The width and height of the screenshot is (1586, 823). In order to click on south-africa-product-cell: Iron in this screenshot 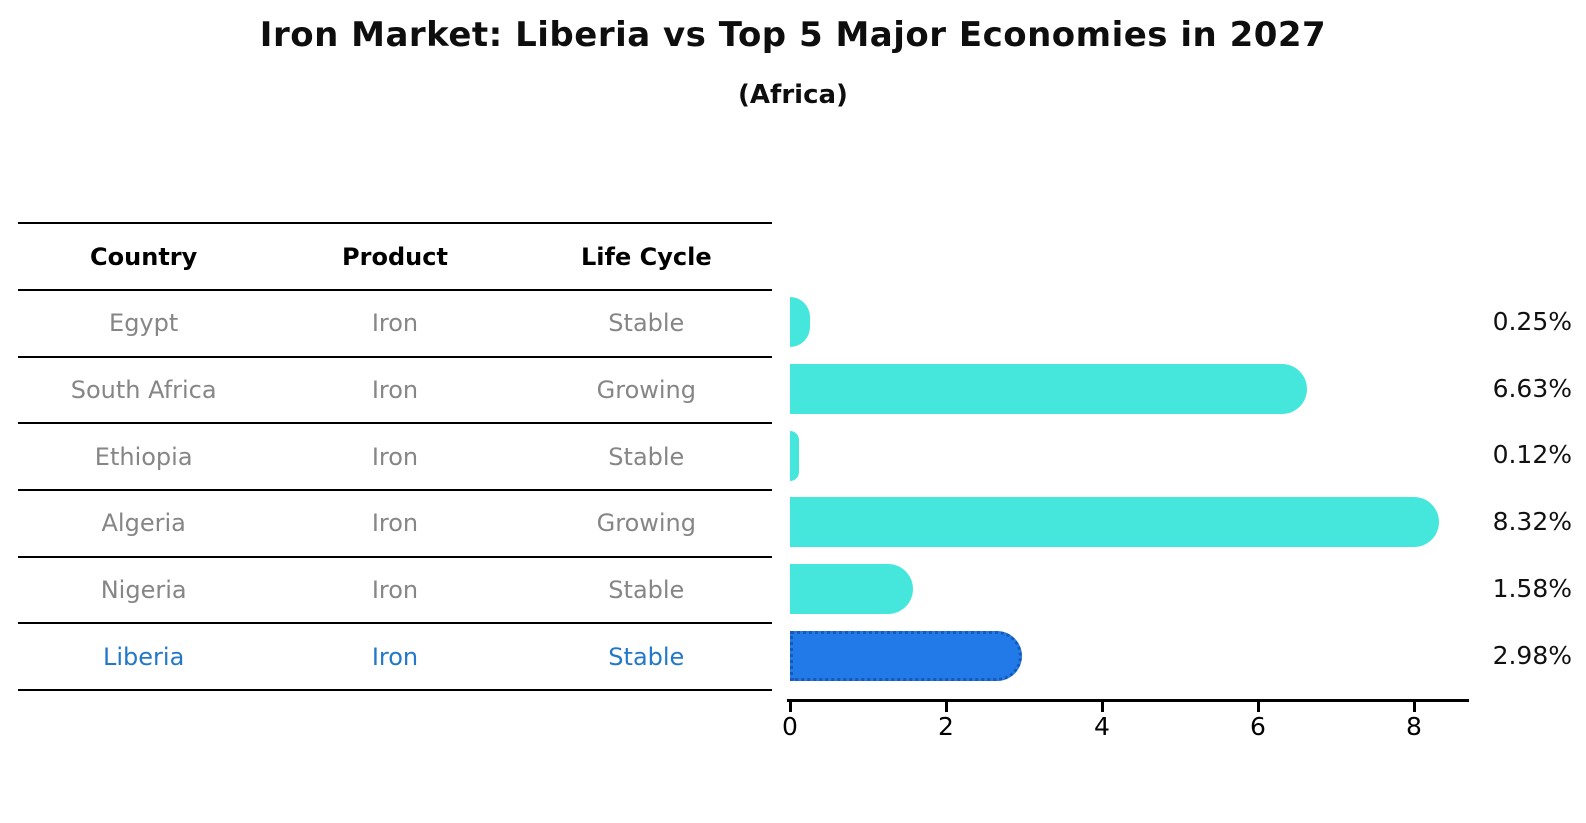, I will do `click(395, 390)`.